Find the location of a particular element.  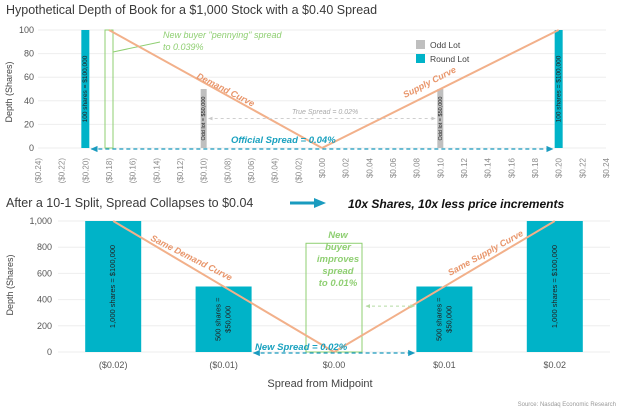

top-y-tick-label: 20 is located at coordinates (29, 124).